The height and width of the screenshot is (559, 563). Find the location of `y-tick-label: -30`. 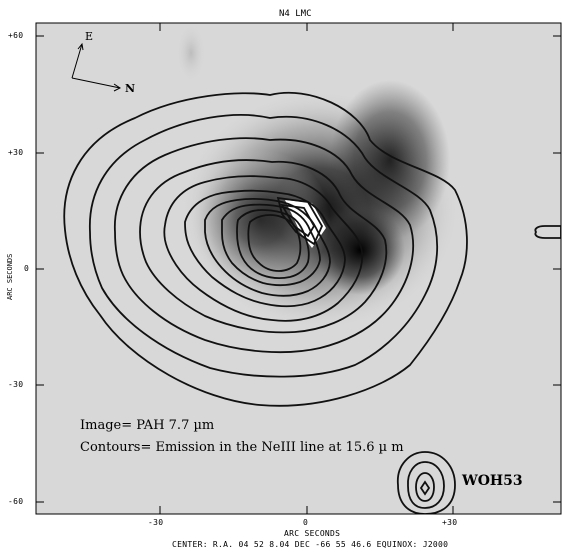

y-tick-label: -30 is located at coordinates (16, 384).